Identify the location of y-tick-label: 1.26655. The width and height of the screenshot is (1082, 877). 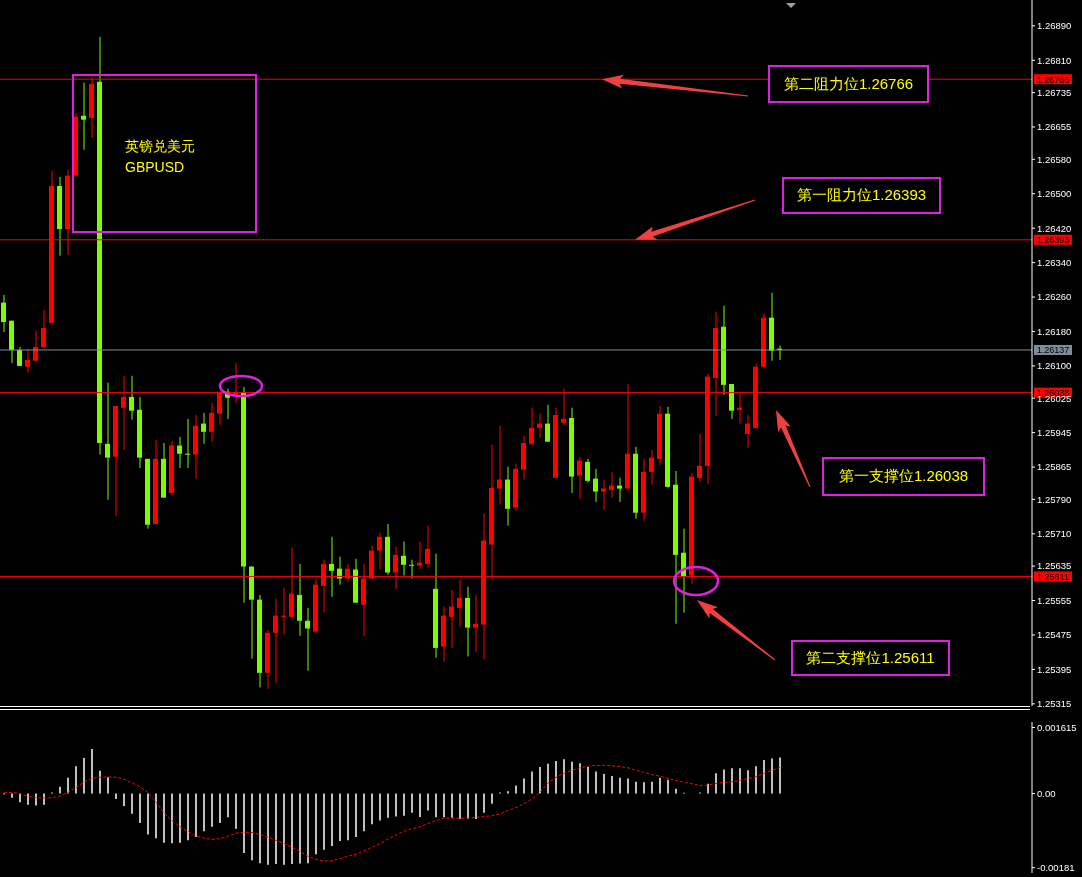
(1054, 127).